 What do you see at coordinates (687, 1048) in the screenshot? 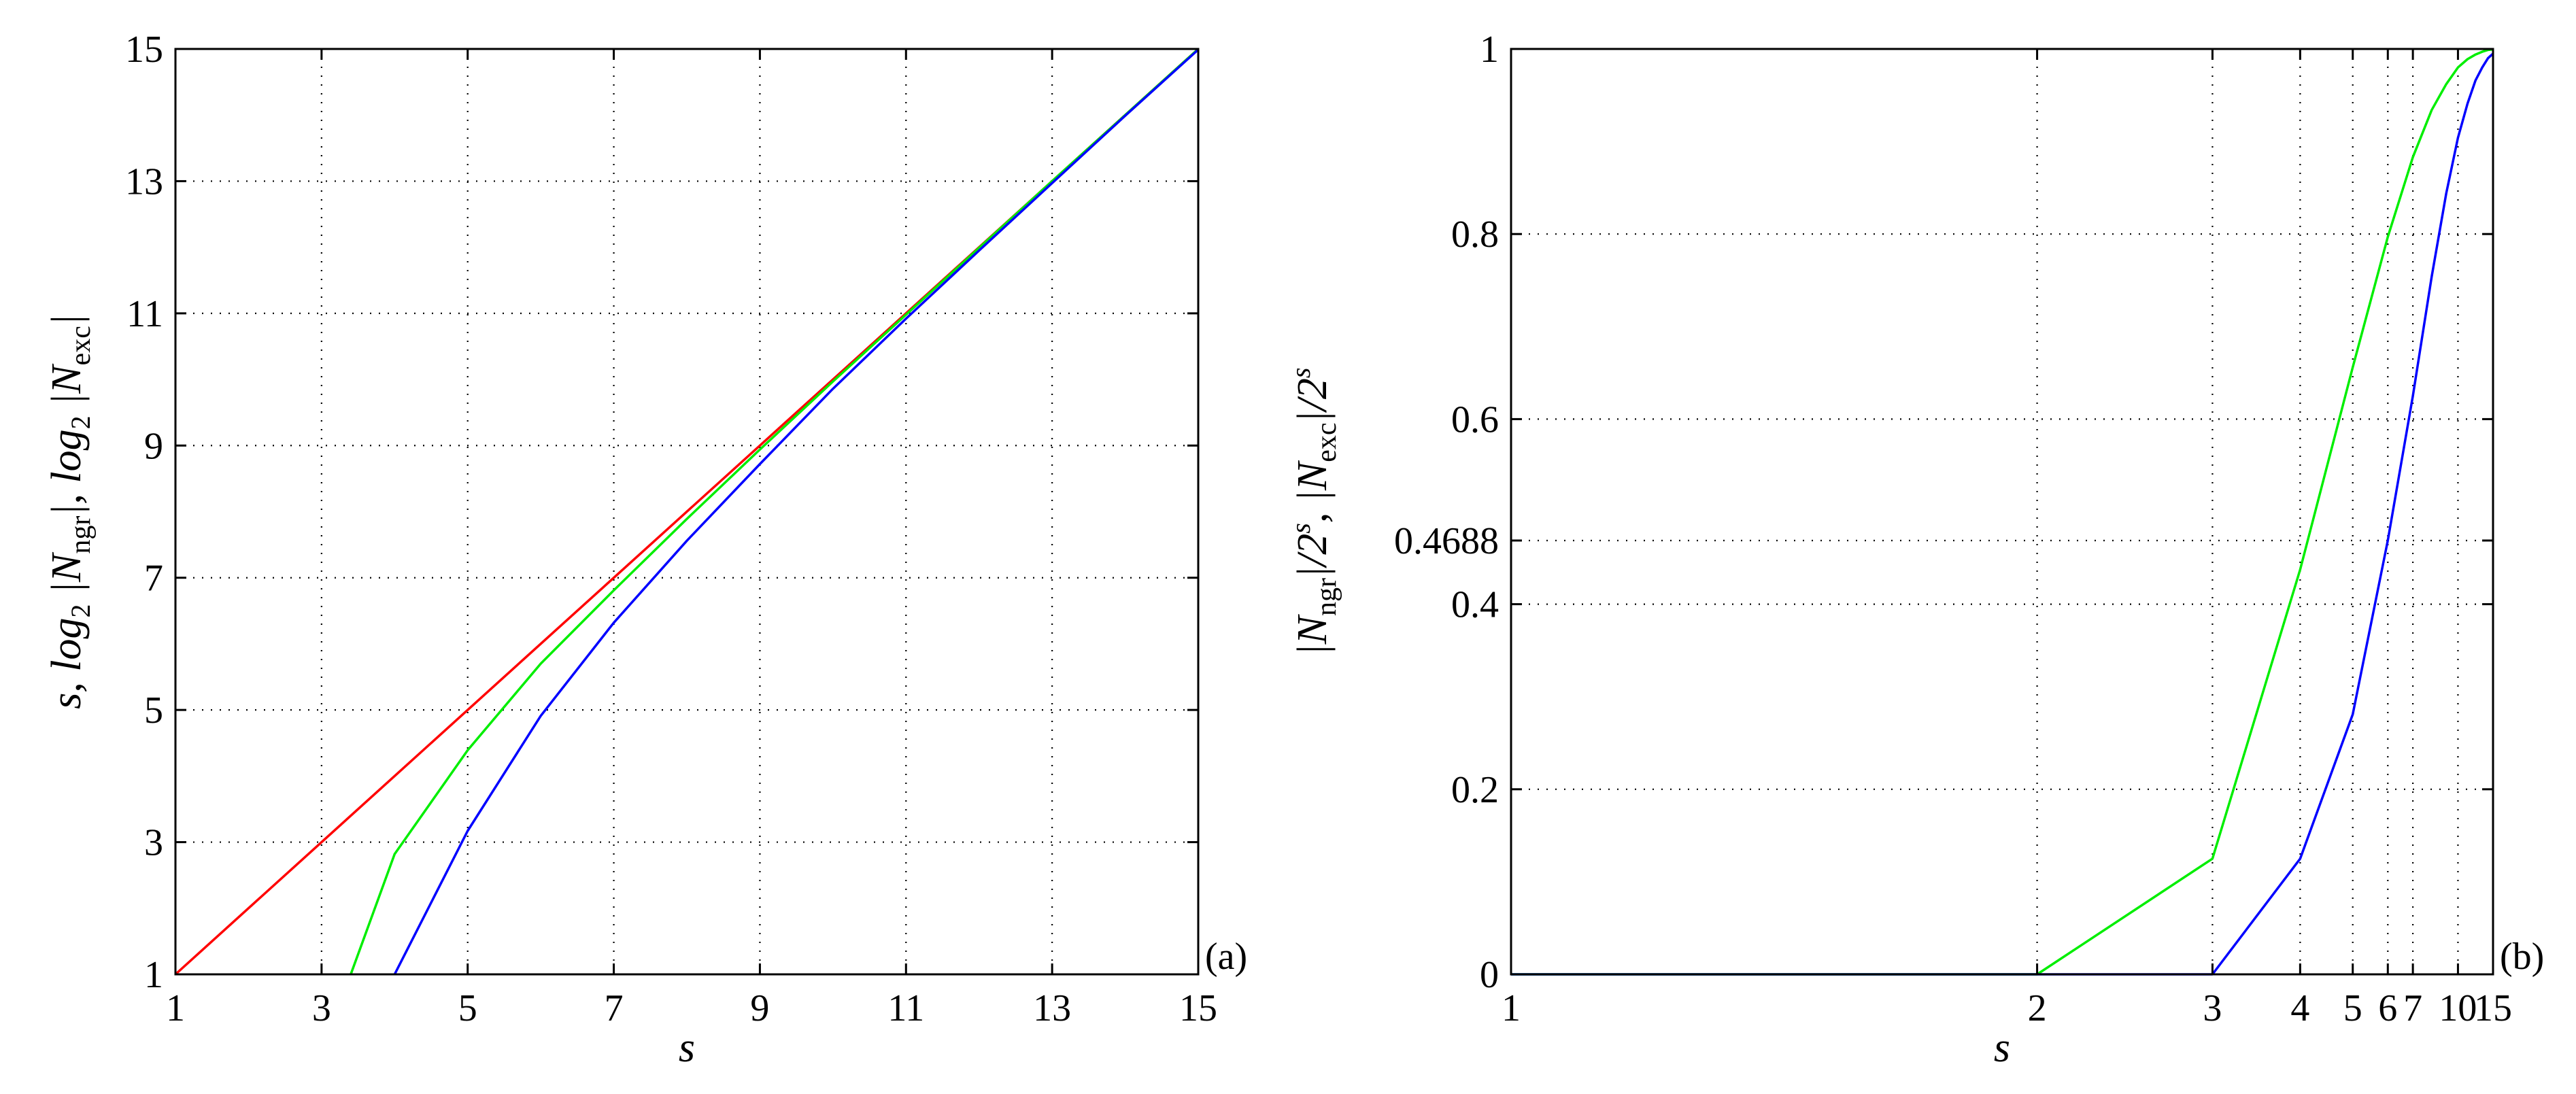
I see `x-axis-label-a: s` at bounding box center [687, 1048].